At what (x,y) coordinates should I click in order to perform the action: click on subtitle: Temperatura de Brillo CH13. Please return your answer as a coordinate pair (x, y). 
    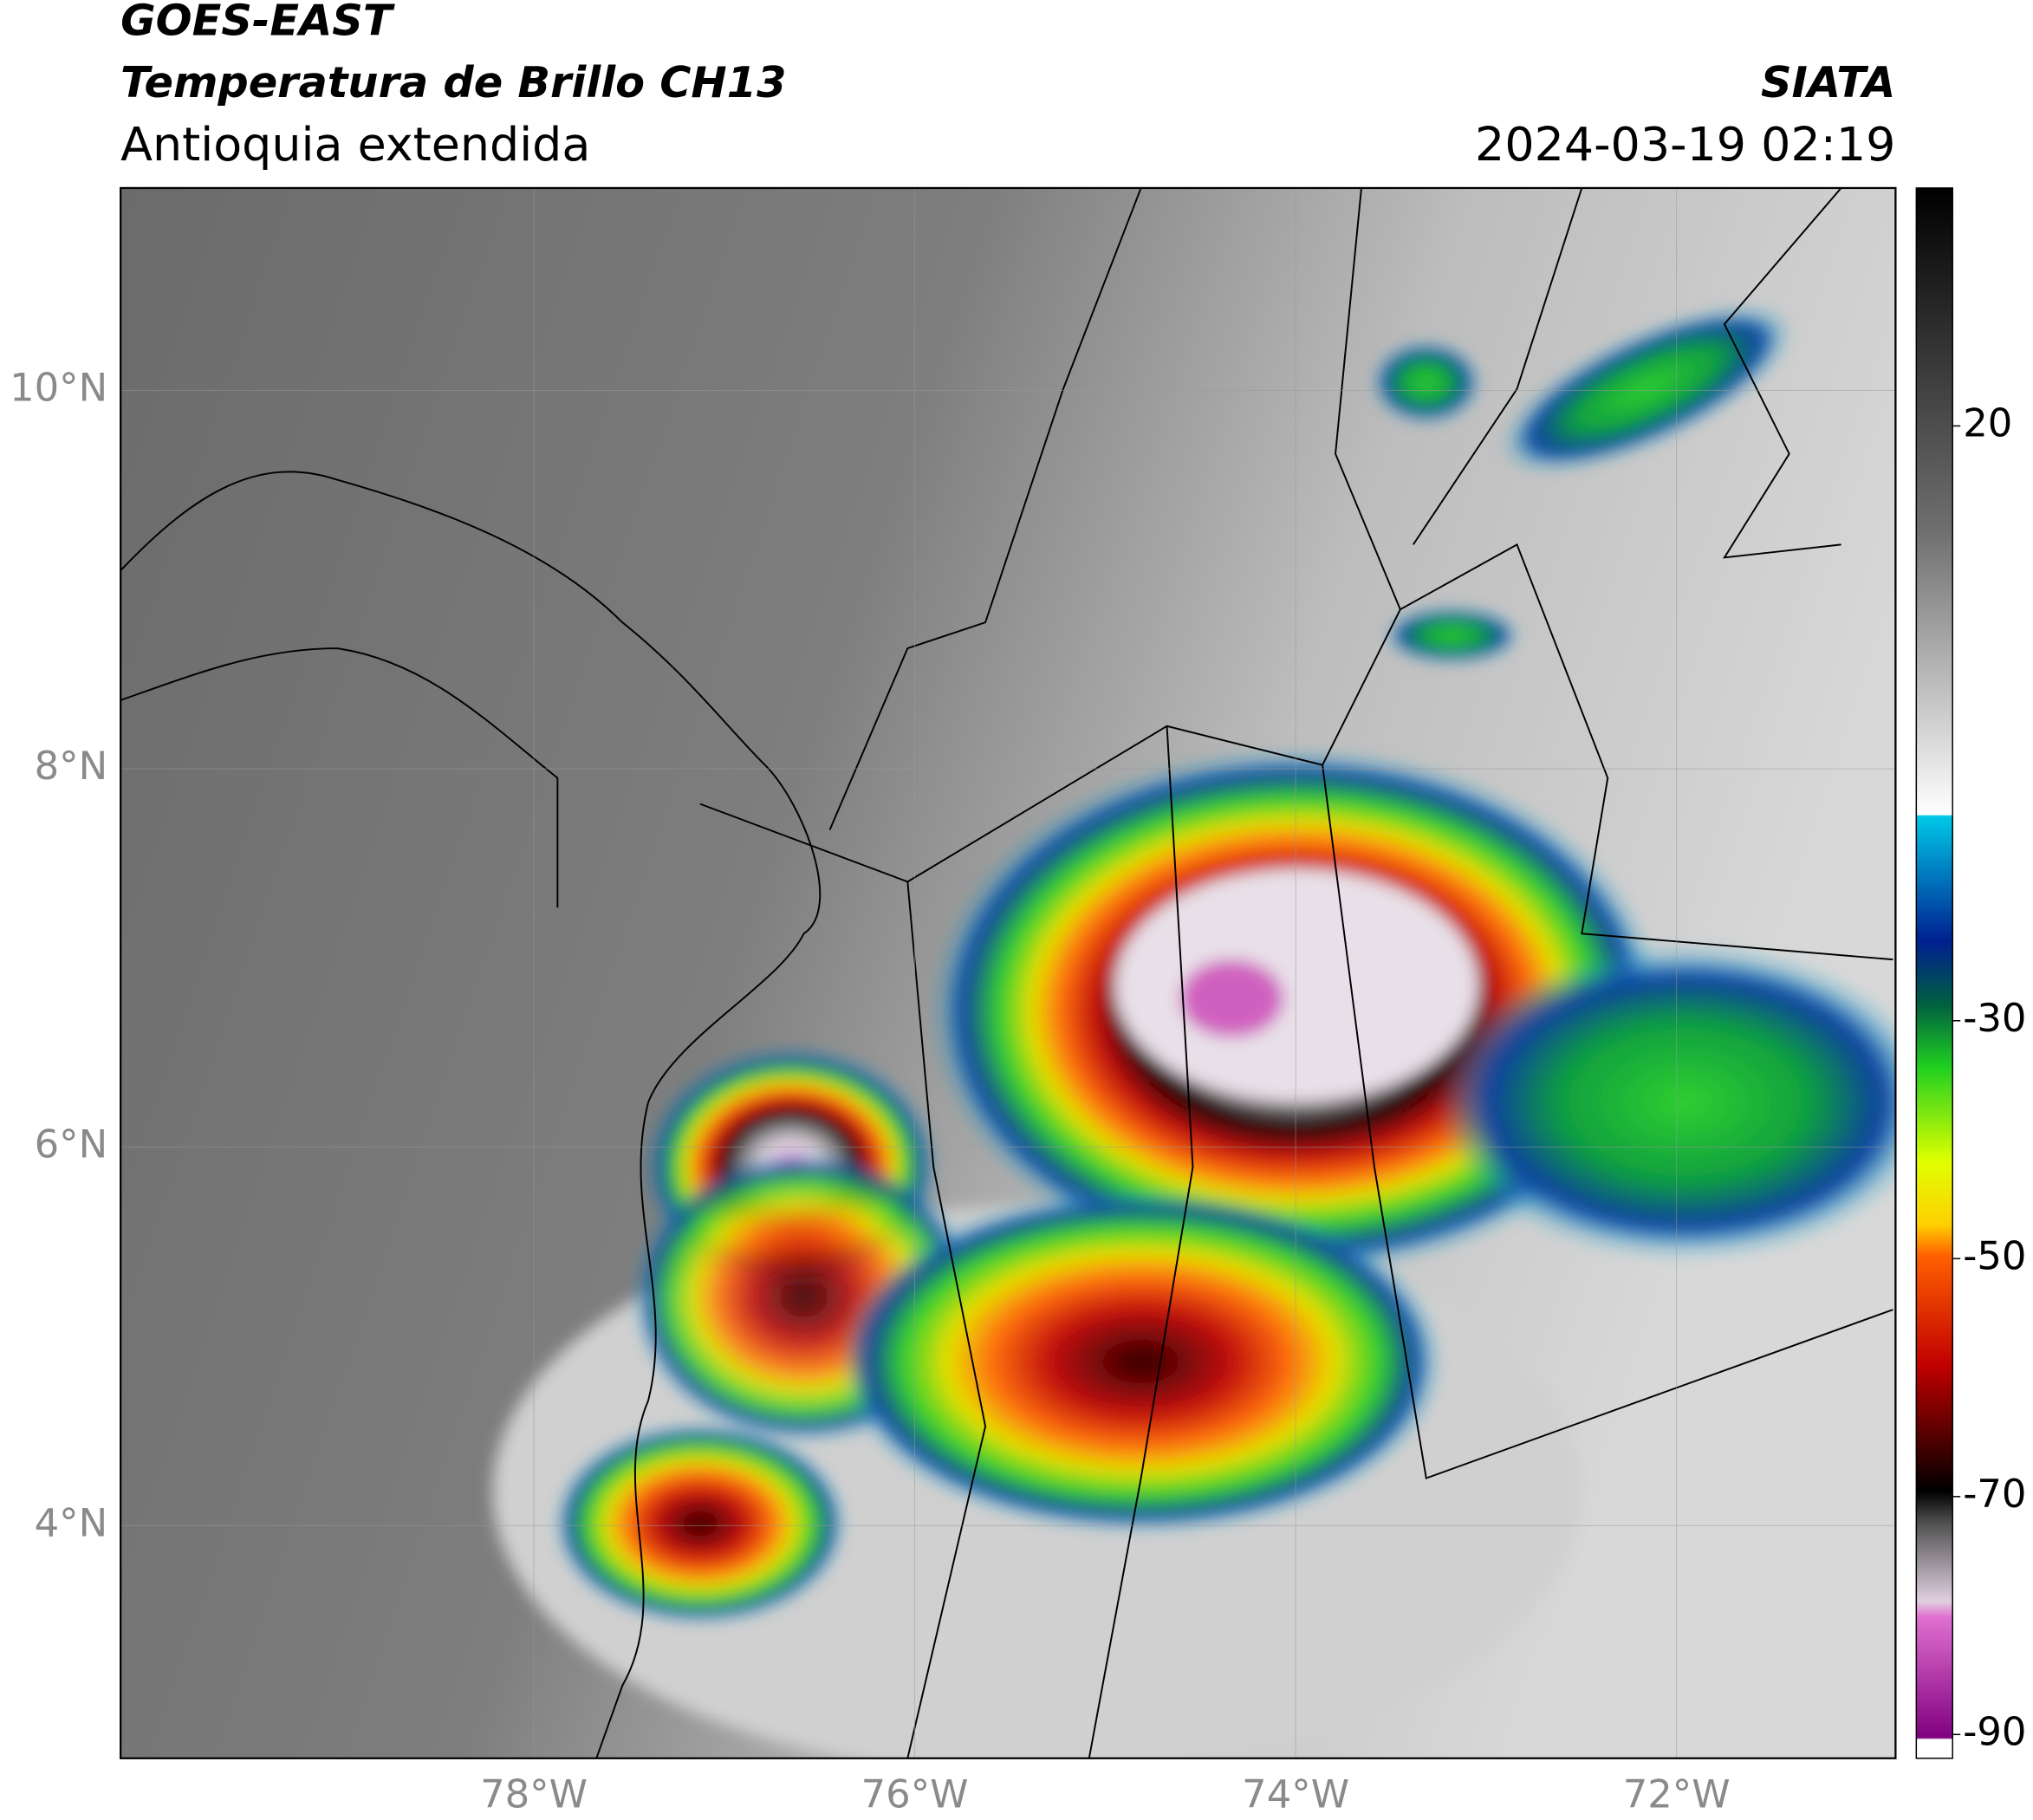
    Looking at the image, I should click on (453, 82).